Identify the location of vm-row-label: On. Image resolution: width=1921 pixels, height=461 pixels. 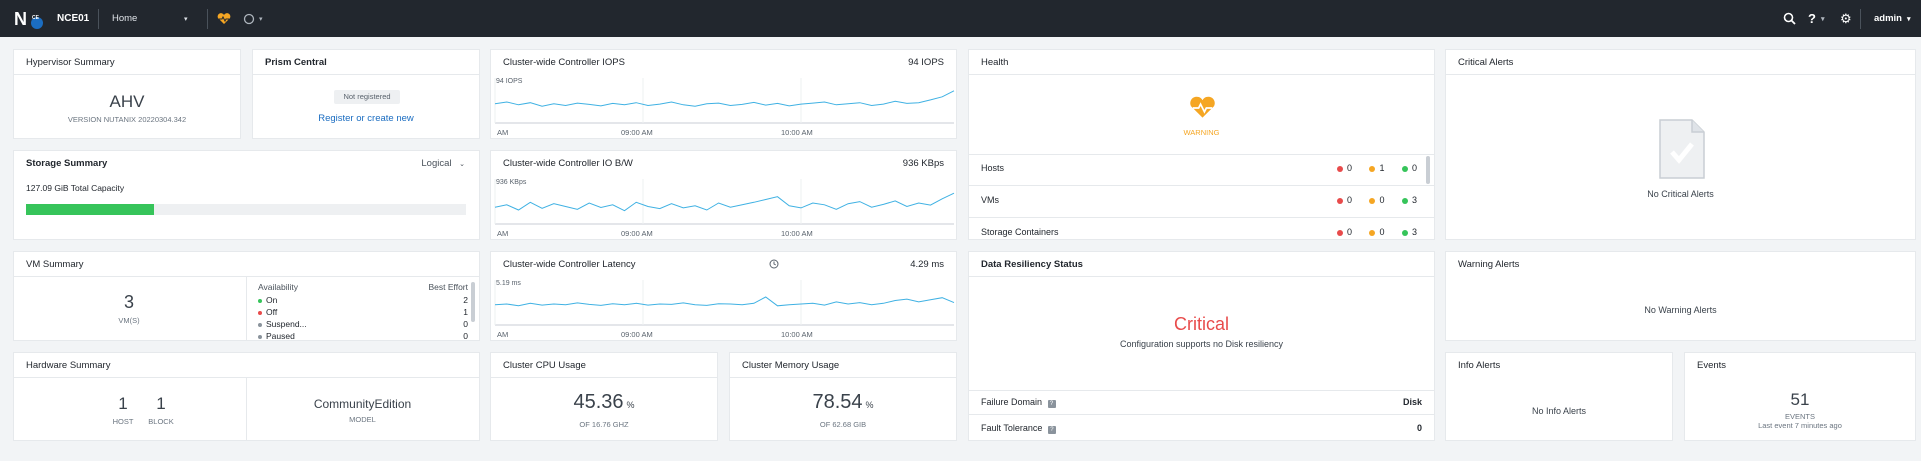
(272, 300).